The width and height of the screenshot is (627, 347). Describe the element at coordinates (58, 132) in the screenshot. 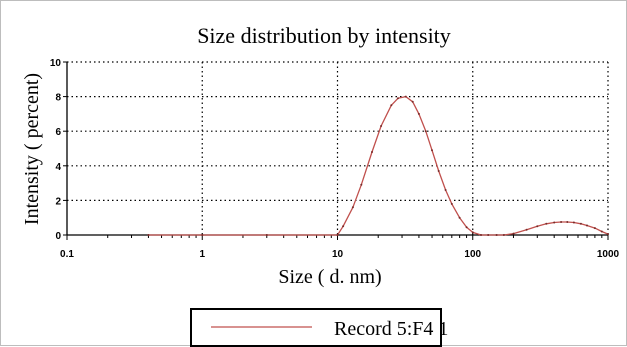

I see `y-tick-label: 6` at that location.